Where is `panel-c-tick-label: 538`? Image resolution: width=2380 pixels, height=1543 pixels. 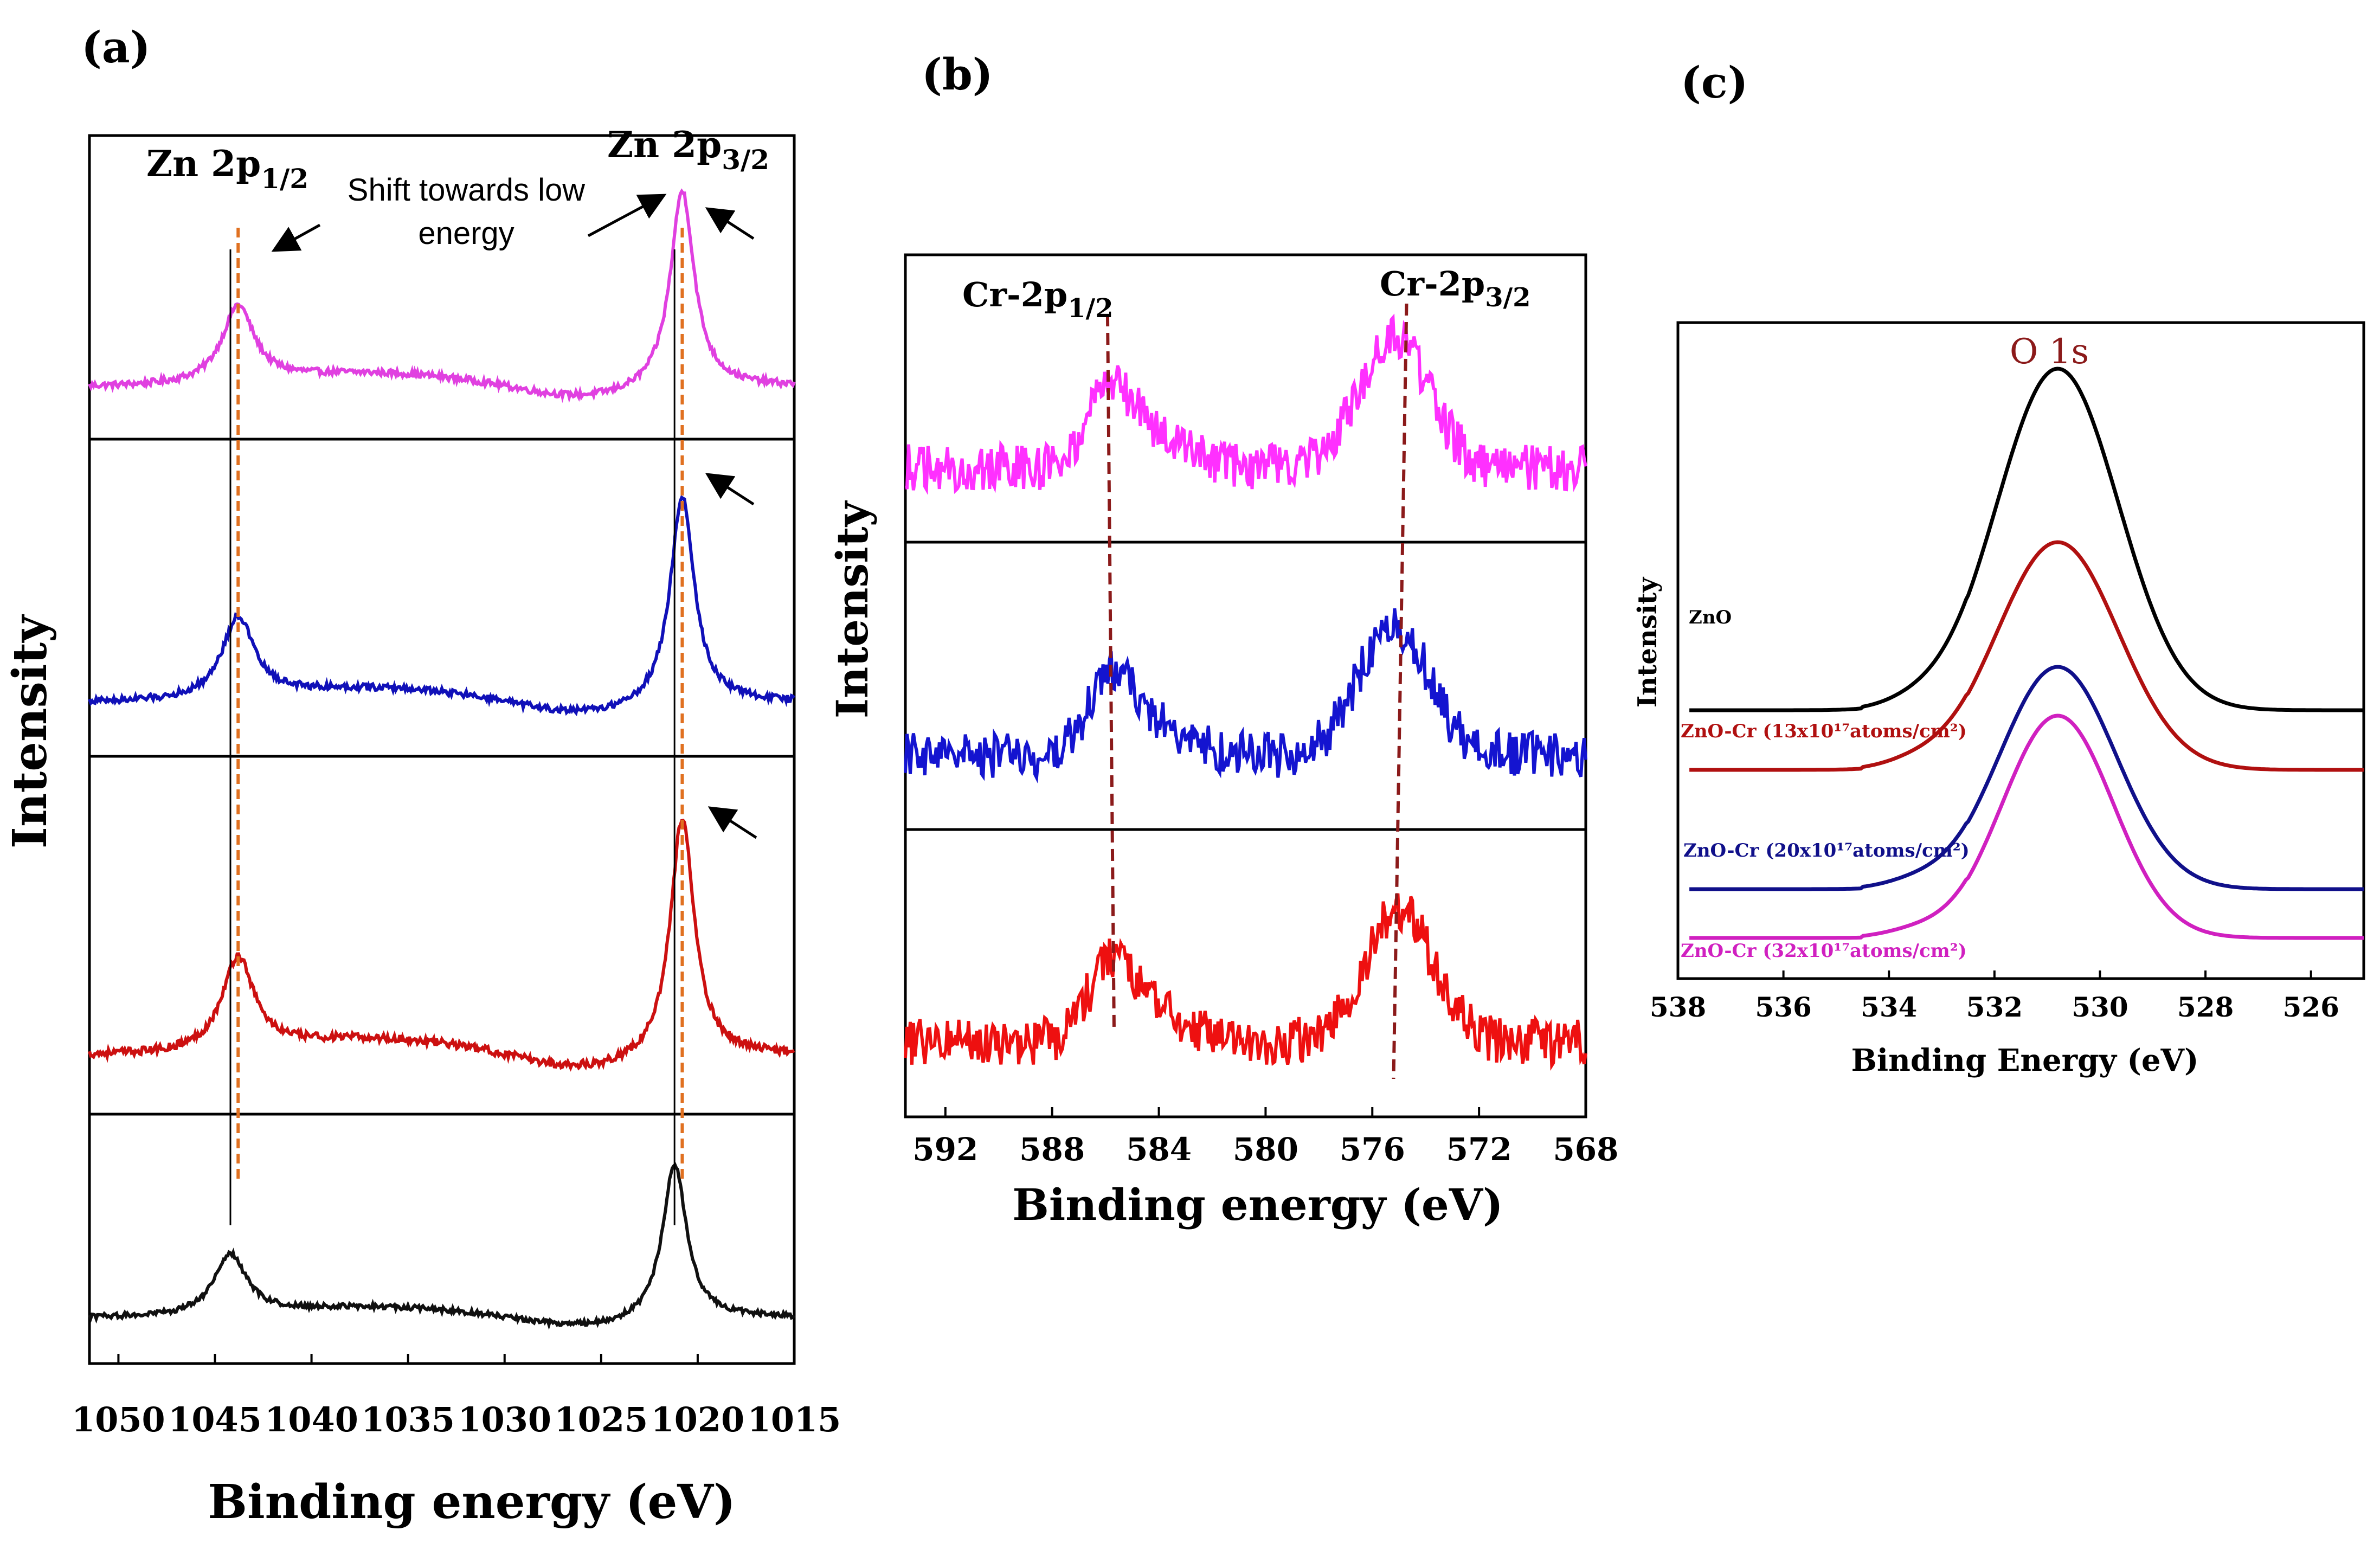 panel-c-tick-label: 538 is located at coordinates (1678, 1007).